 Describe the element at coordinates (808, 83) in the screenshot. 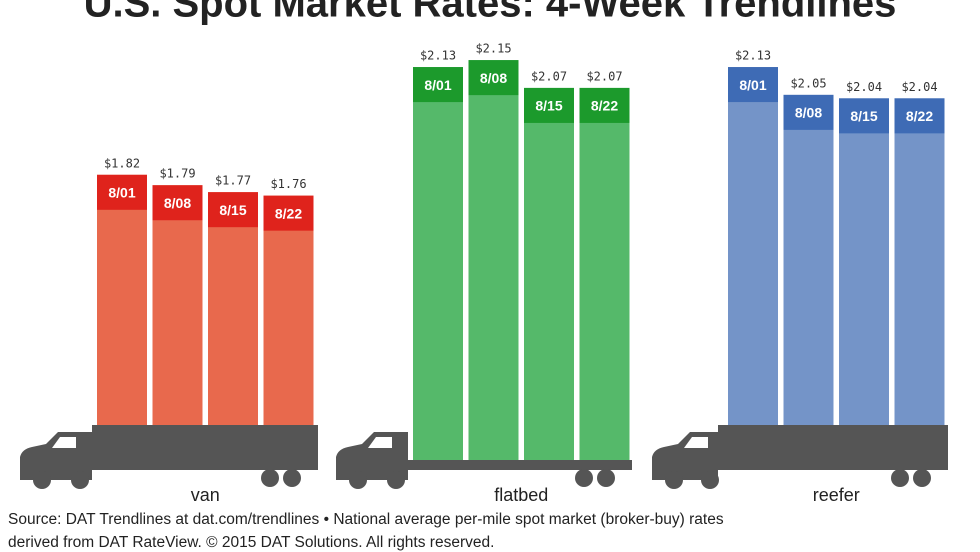

I see `value-label: $2.05` at that location.